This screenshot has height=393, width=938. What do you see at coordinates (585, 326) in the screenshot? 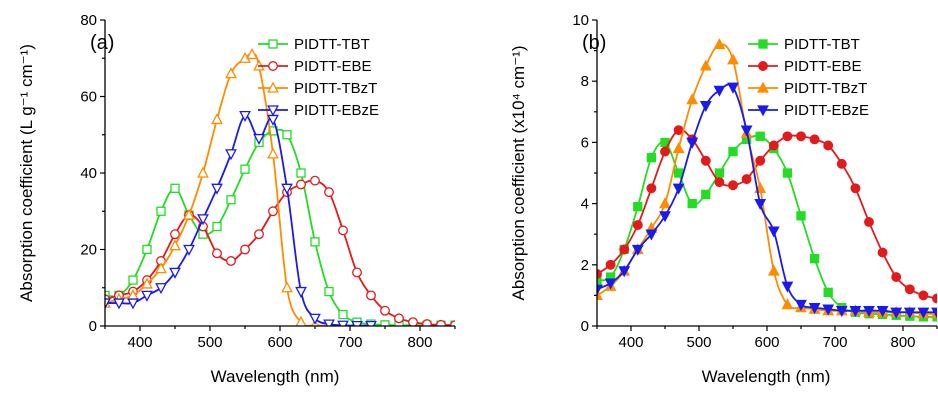
I see `y-tick-label: 0` at bounding box center [585, 326].